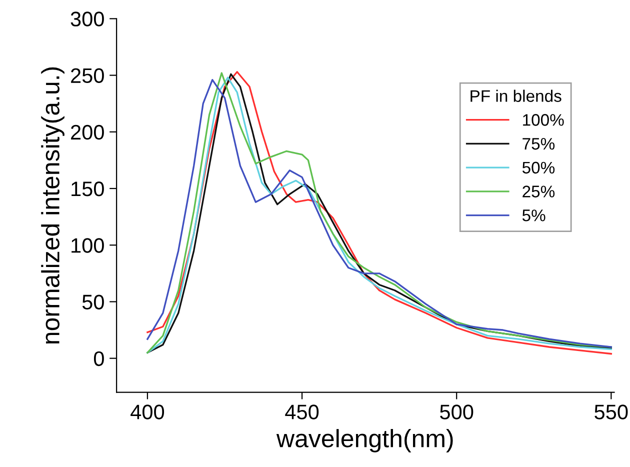 Image resolution: width=630 pixels, height=467 pixels. Describe the element at coordinates (538, 168) in the screenshot. I see `legend-label: 50%` at that location.